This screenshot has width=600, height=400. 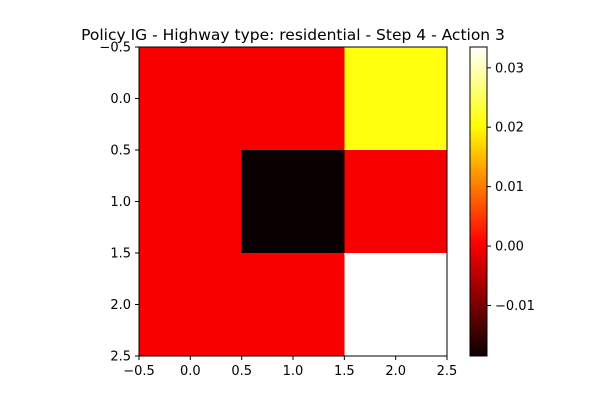 What do you see at coordinates (502, 201) in the screenshot?
I see `colorbar: −0.01 0.00 0.01 0.02 0.03` at bounding box center [502, 201].